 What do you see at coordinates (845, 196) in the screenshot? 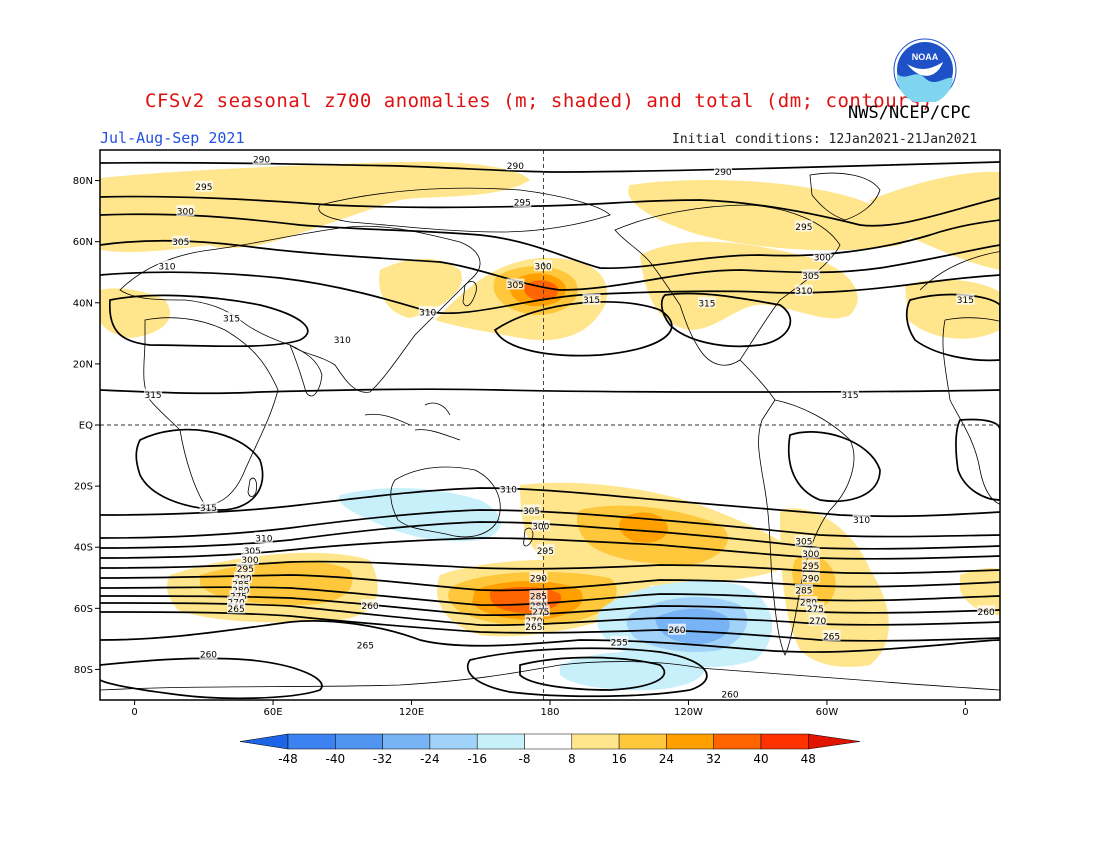
I see `greenland-outline` at bounding box center [845, 196].